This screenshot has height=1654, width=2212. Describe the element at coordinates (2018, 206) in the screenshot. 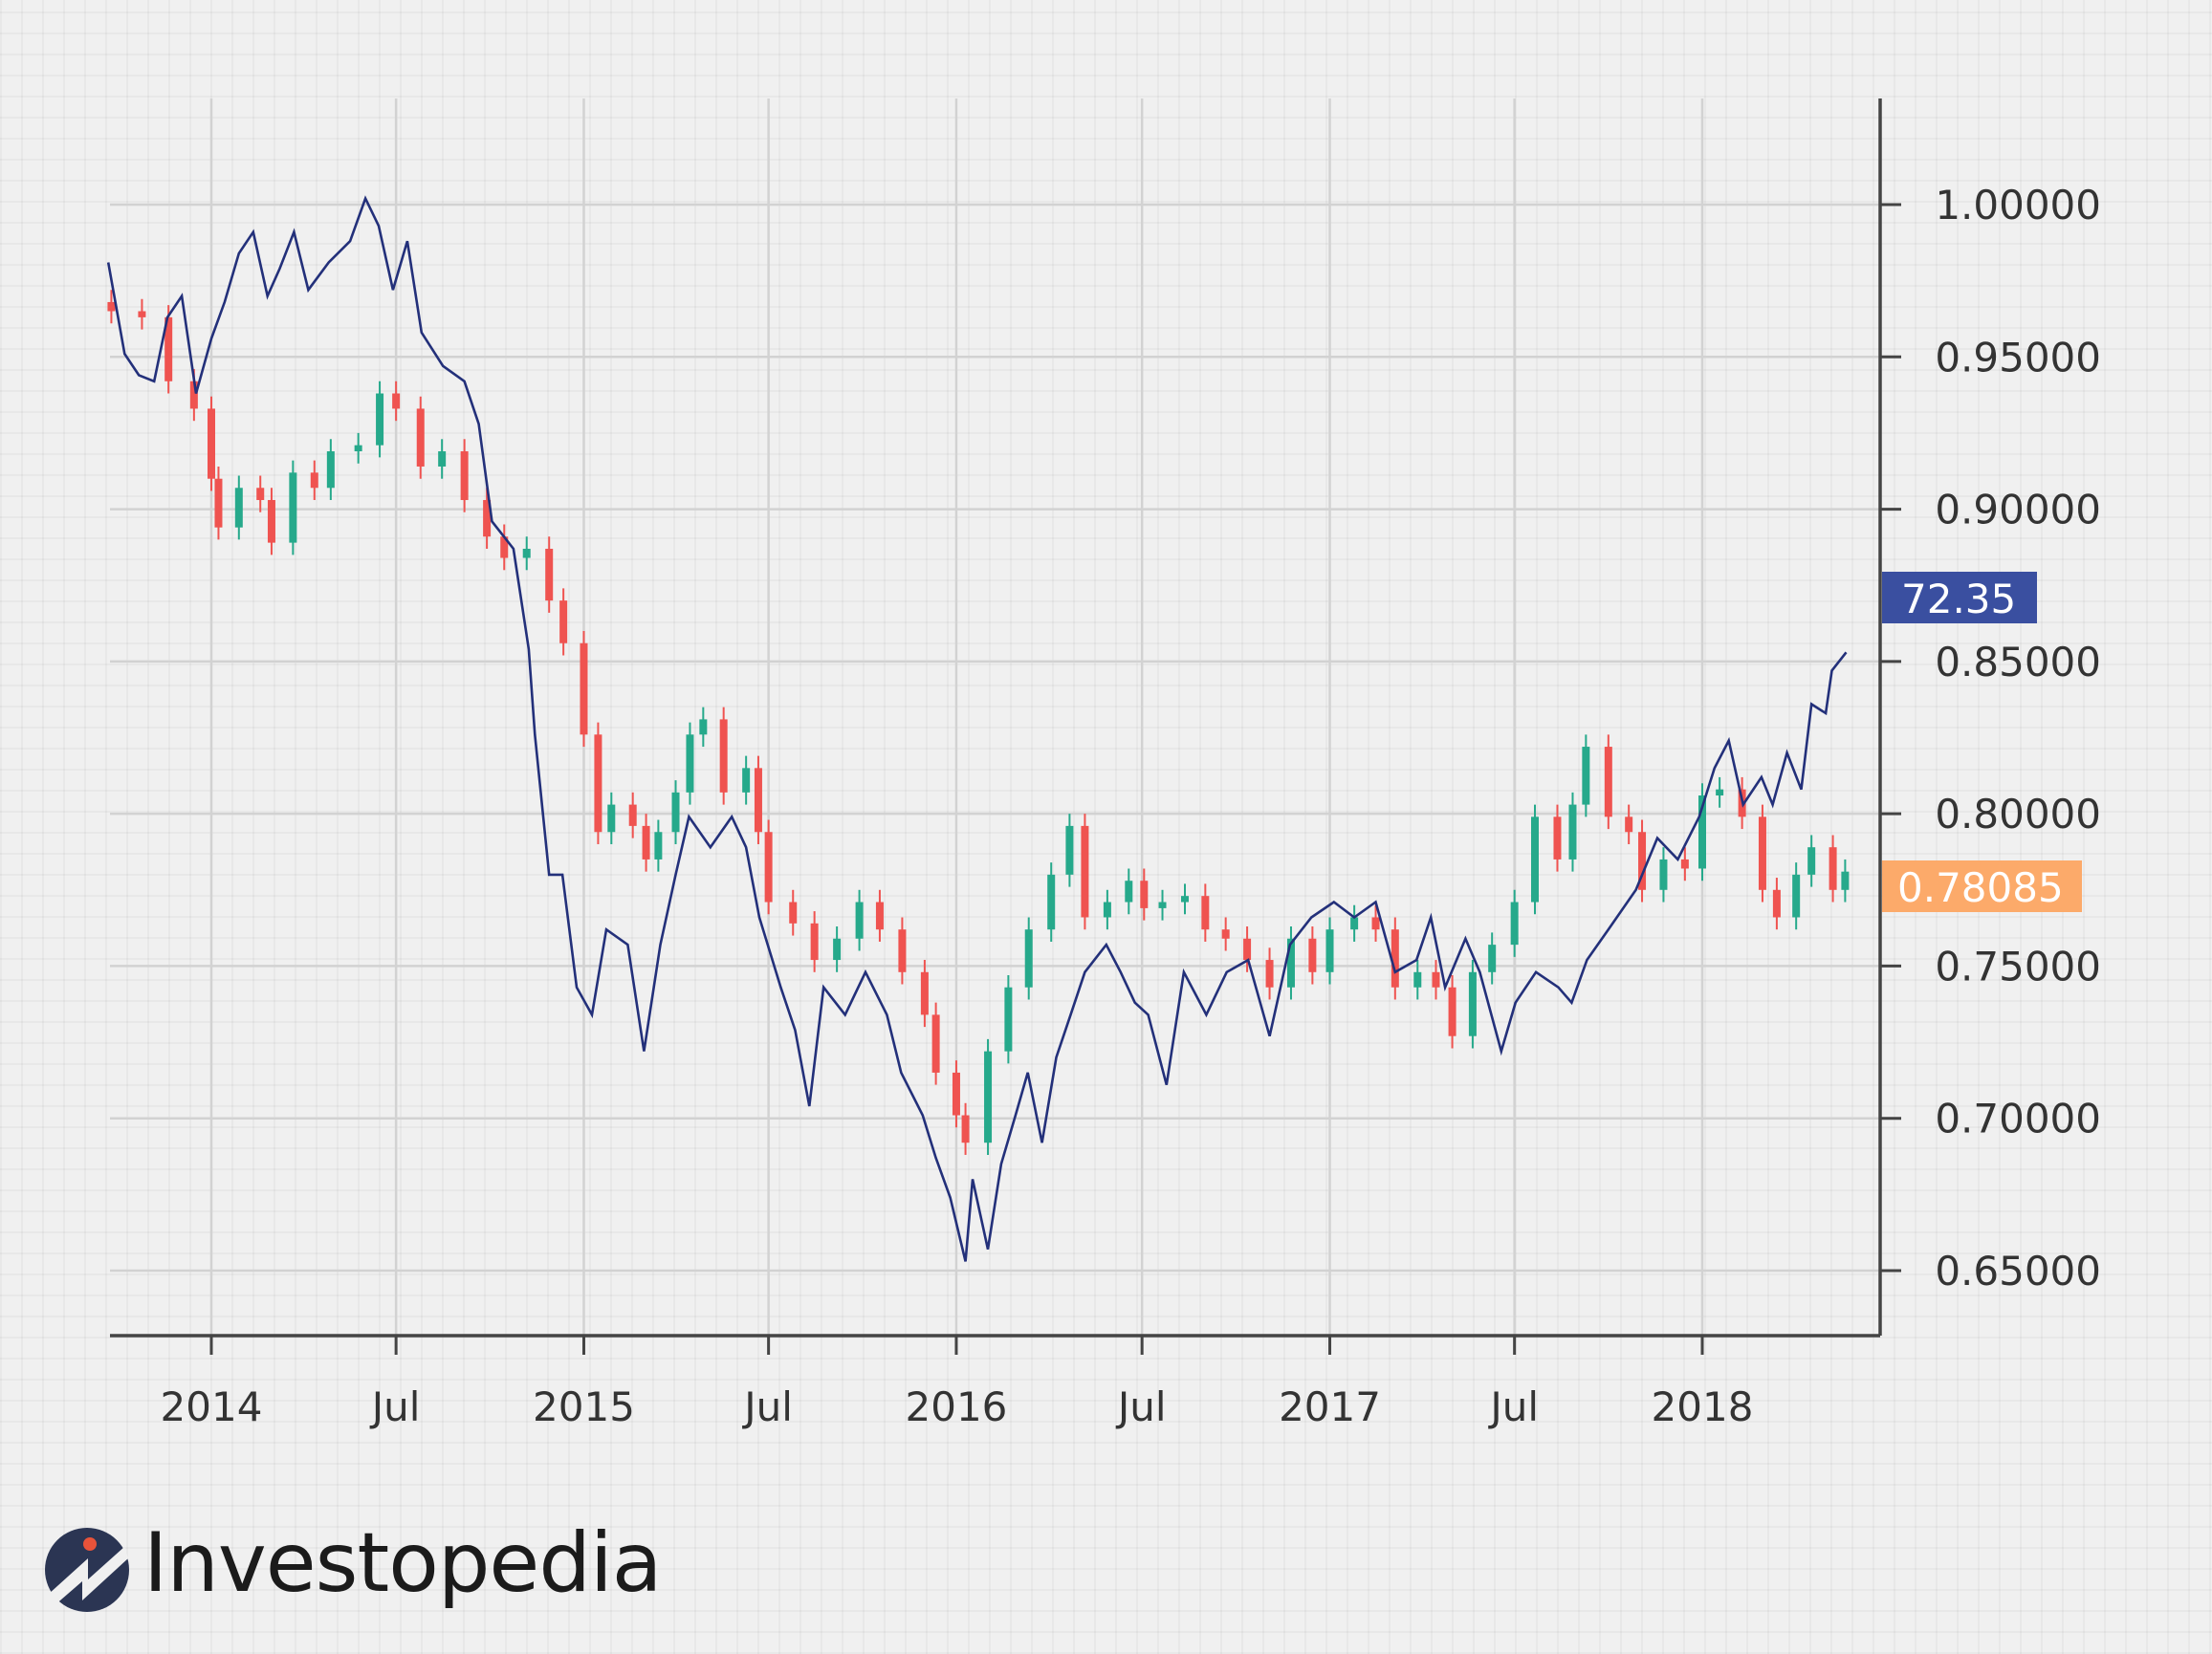

I see `y-tick-label: 1.00000` at that location.